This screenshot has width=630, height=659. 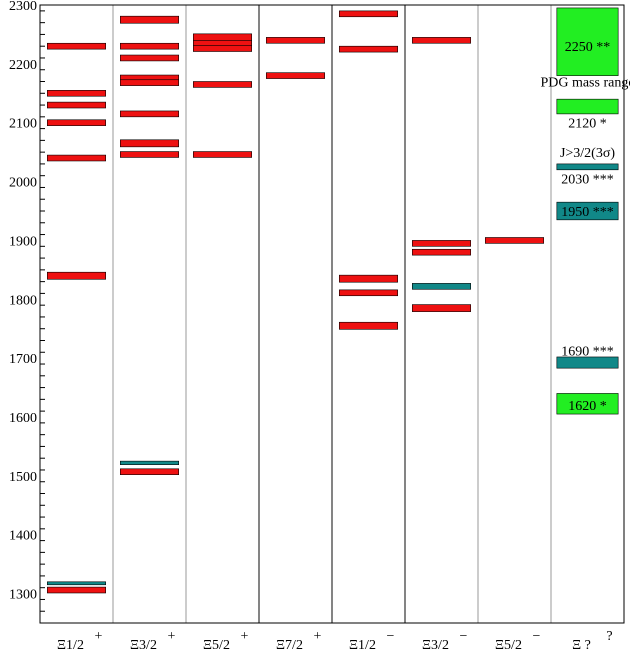 What do you see at coordinates (23, 300) in the screenshot?
I see `y-tick-label: 1800` at bounding box center [23, 300].